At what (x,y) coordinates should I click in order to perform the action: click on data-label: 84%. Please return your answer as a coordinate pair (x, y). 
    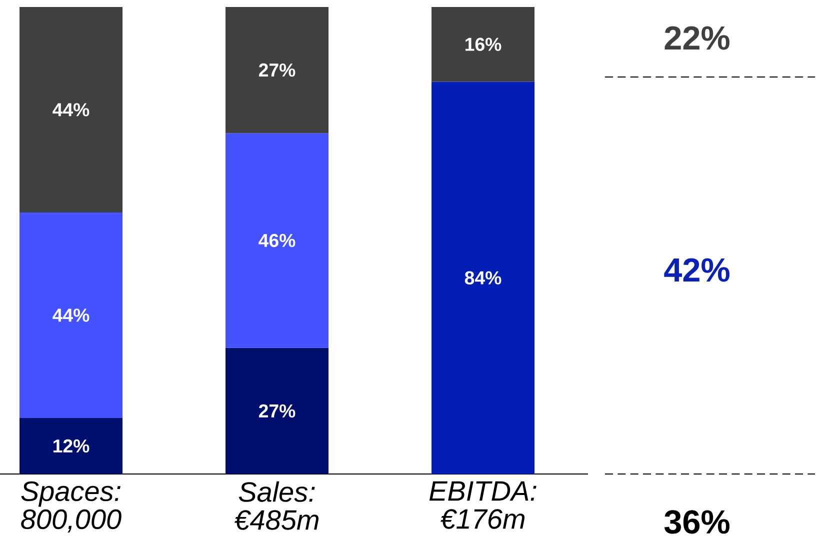
    Looking at the image, I should click on (483, 277).